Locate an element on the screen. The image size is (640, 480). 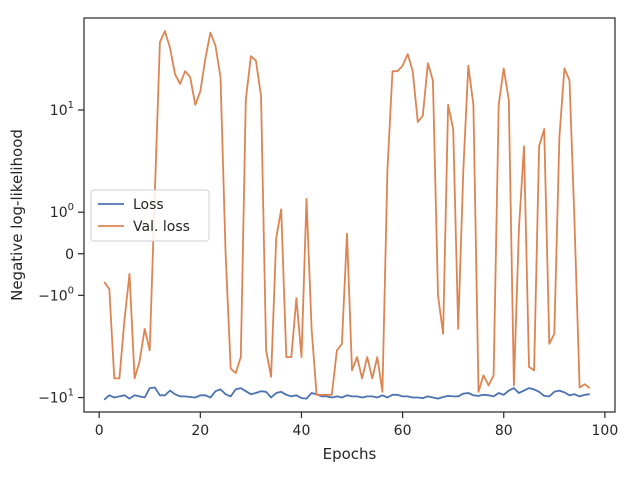
legend-entry-2: Val. loss is located at coordinates (161, 227).